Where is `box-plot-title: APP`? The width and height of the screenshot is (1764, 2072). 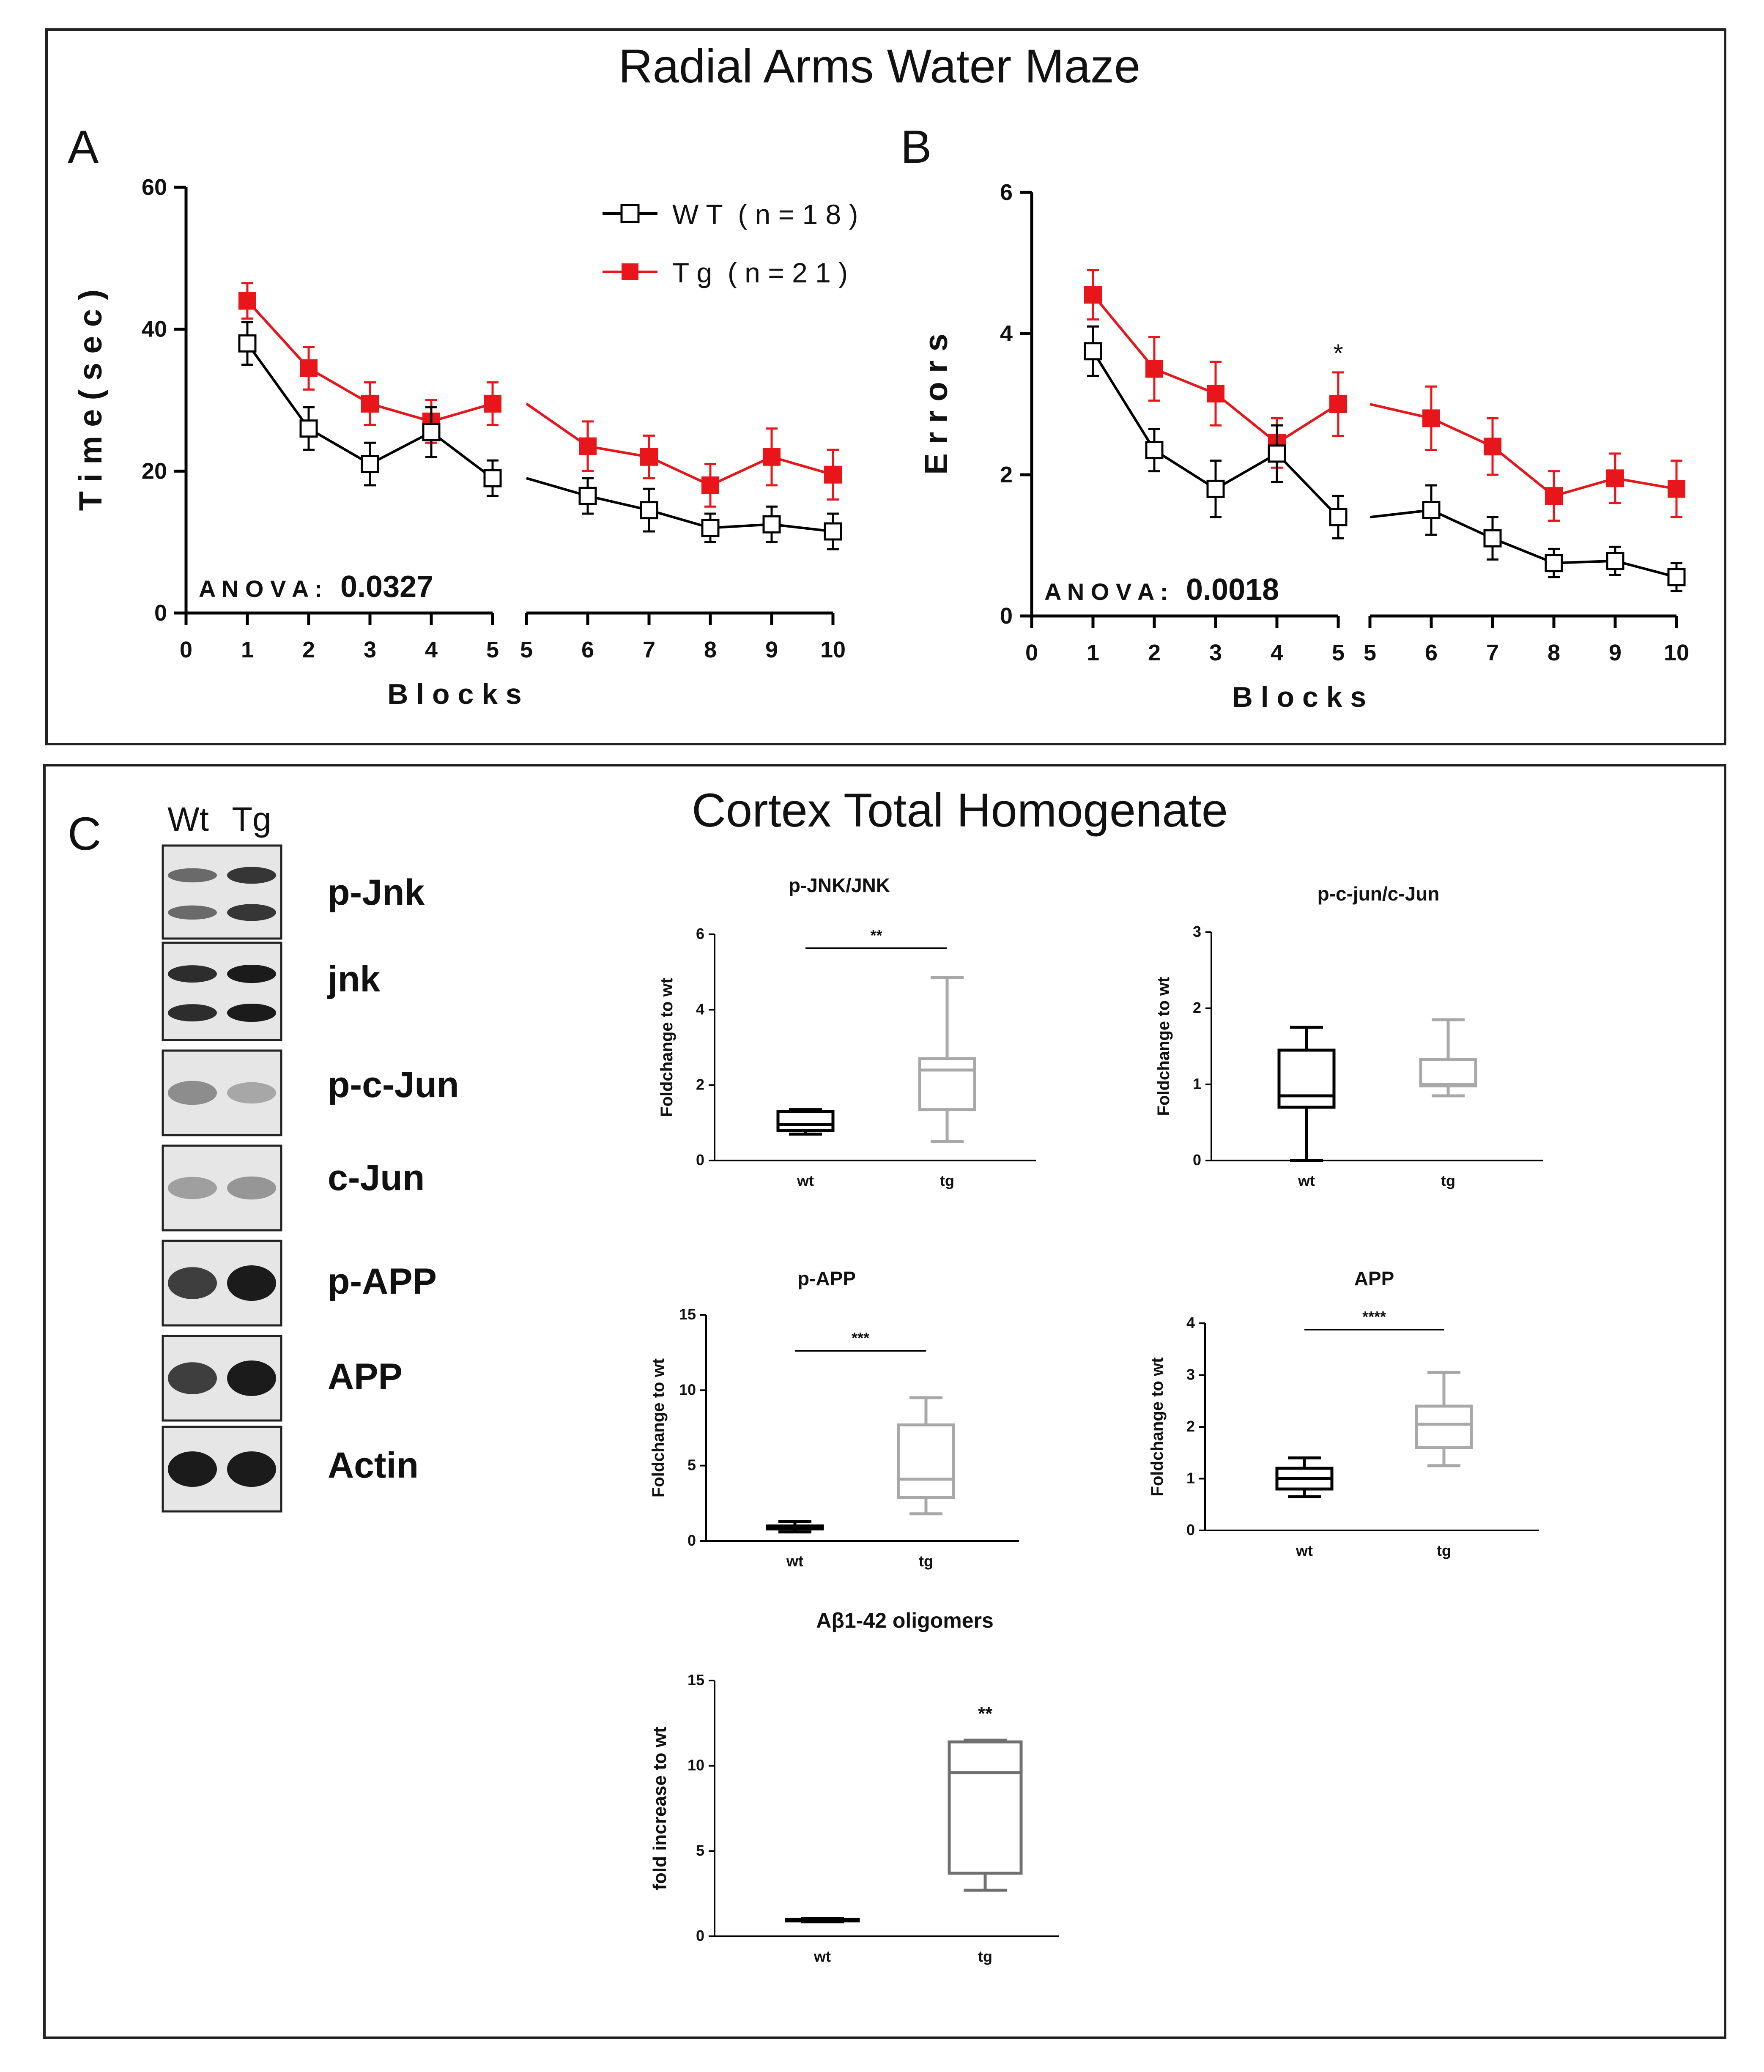
box-plot-title: APP is located at coordinates (1374, 1278).